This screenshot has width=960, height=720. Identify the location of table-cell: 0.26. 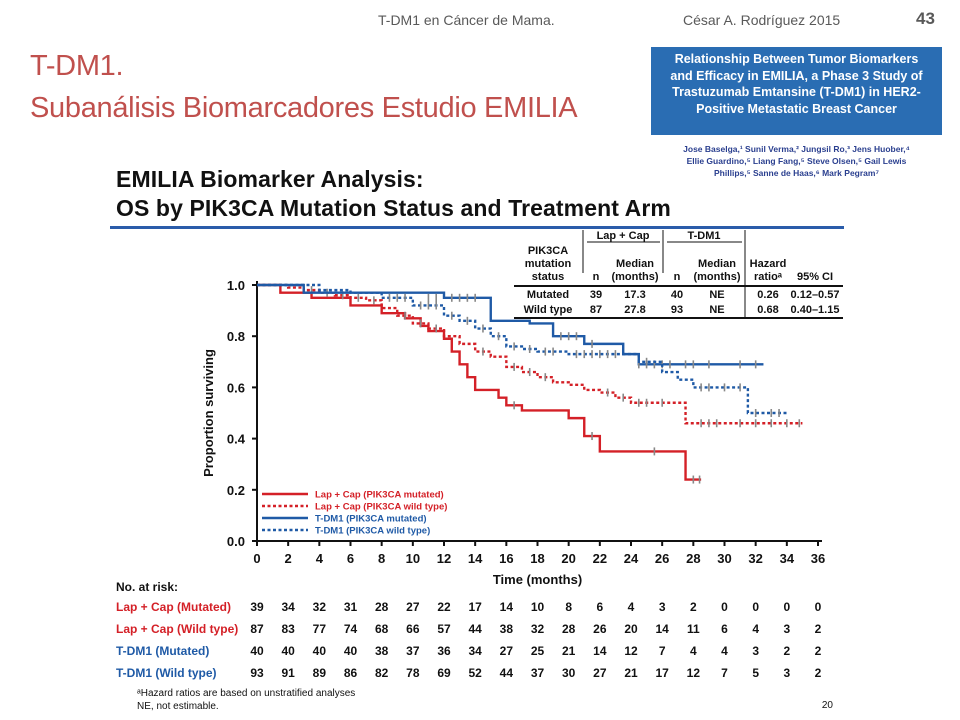
(767, 295).